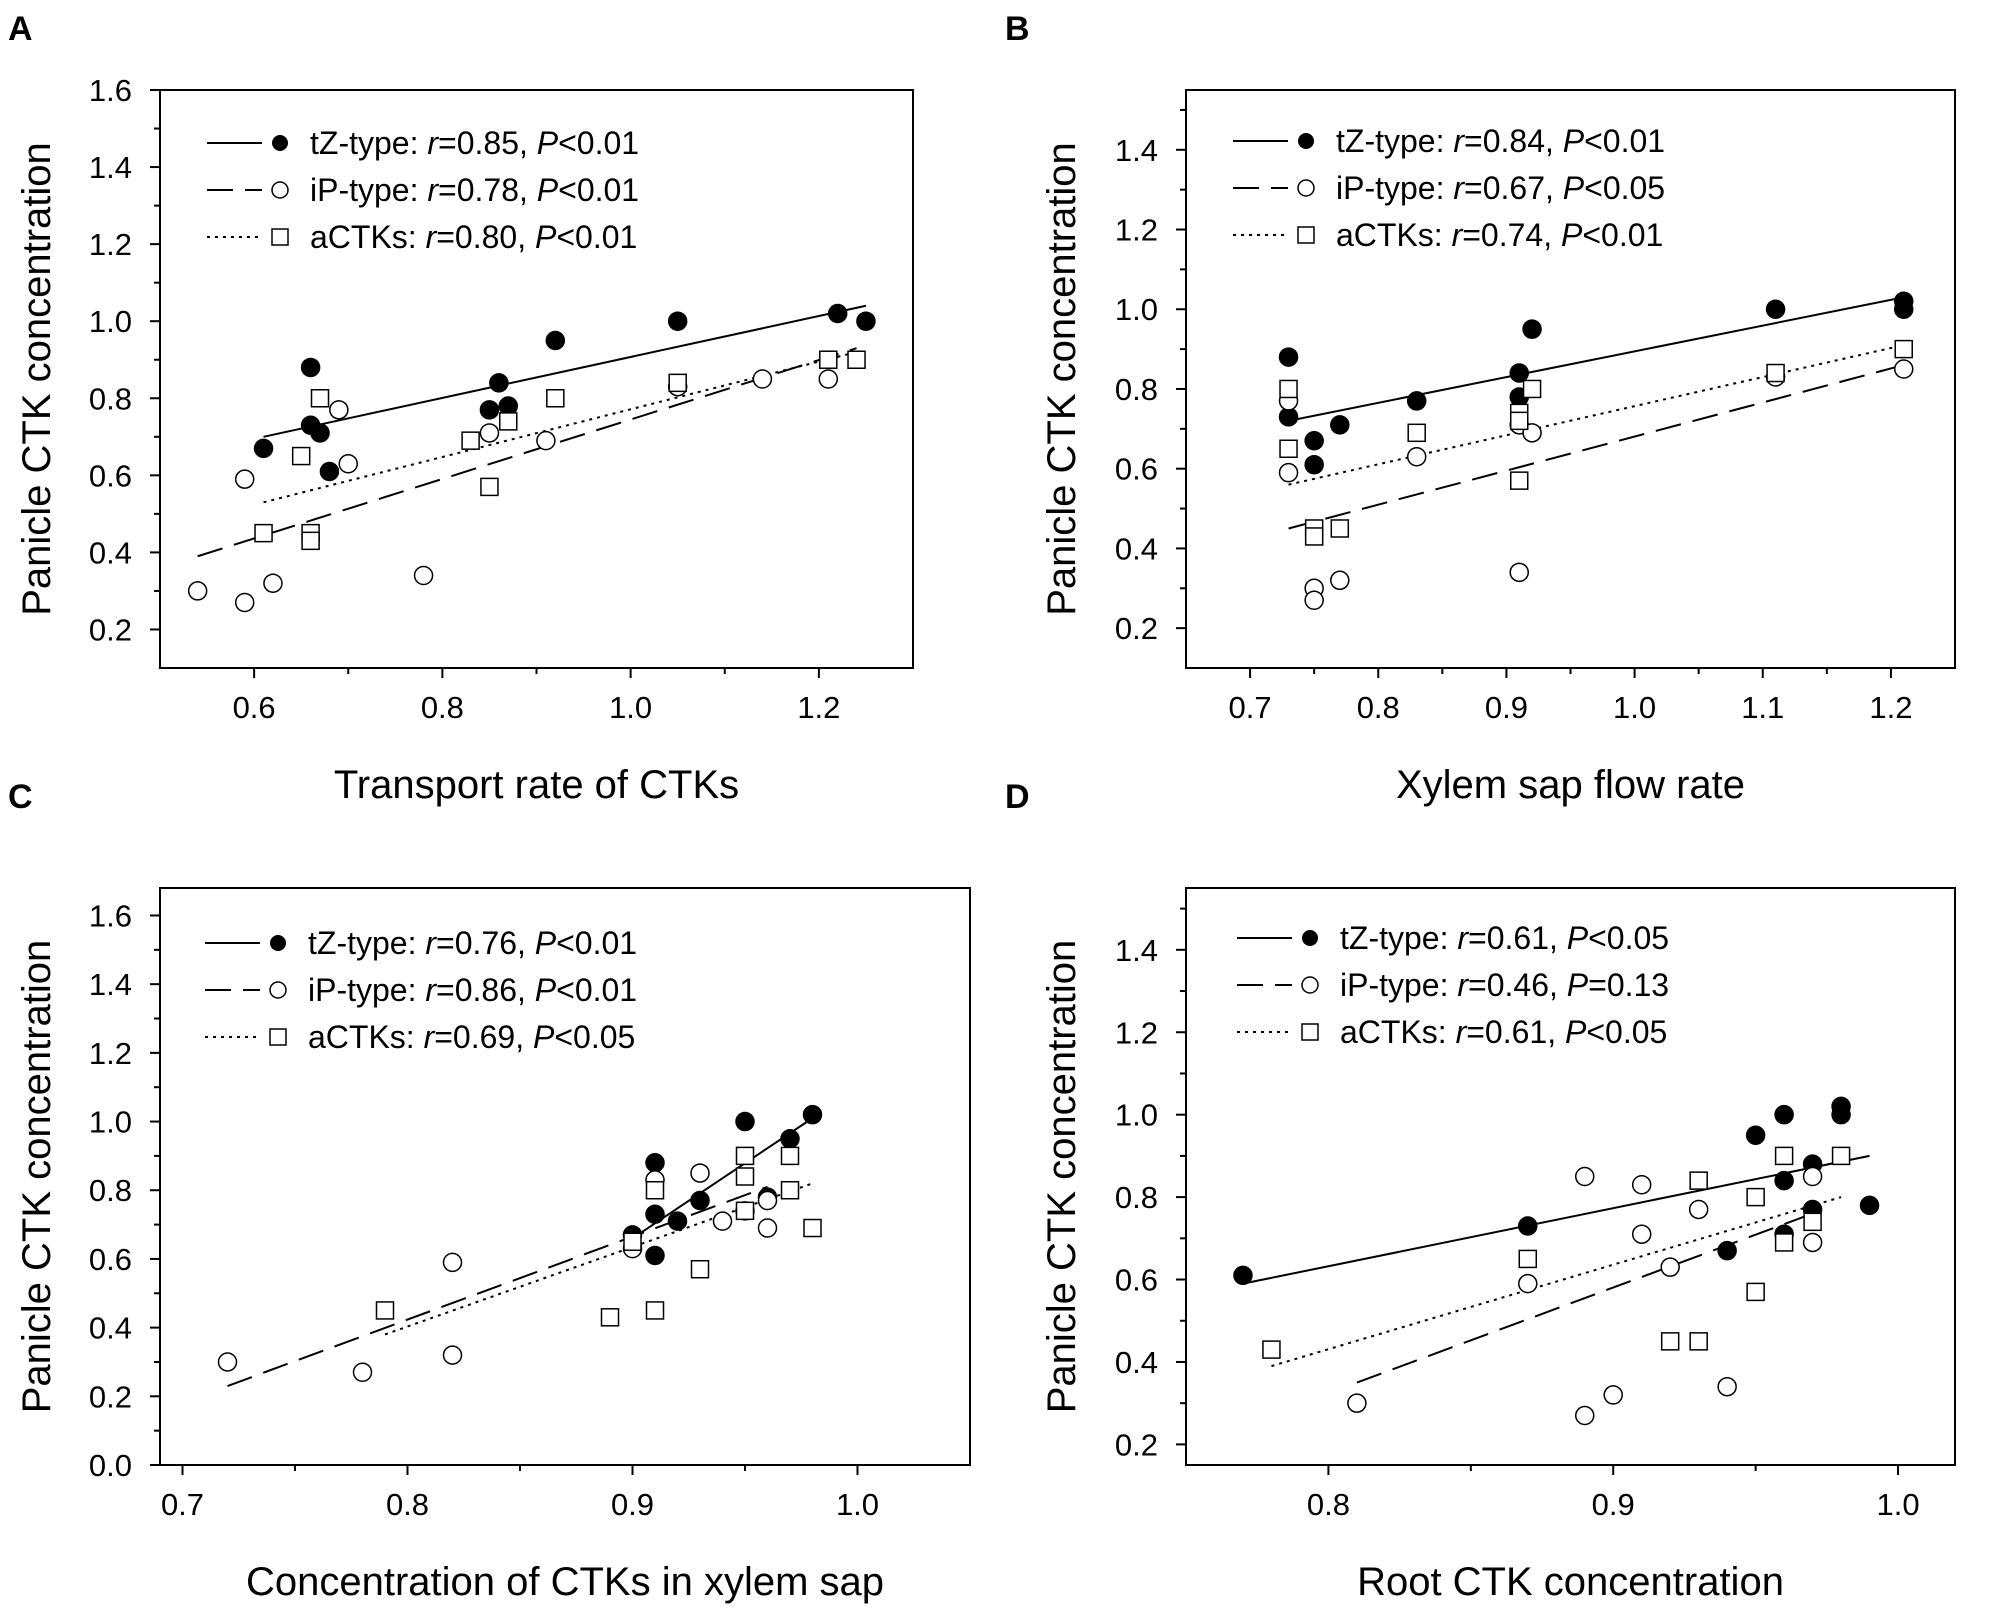 The image size is (2000, 1623). Describe the element at coordinates (1503, 1032) in the screenshot. I see `legend-label-actk: aCTKs: r=0.61, P<0.05` at that location.